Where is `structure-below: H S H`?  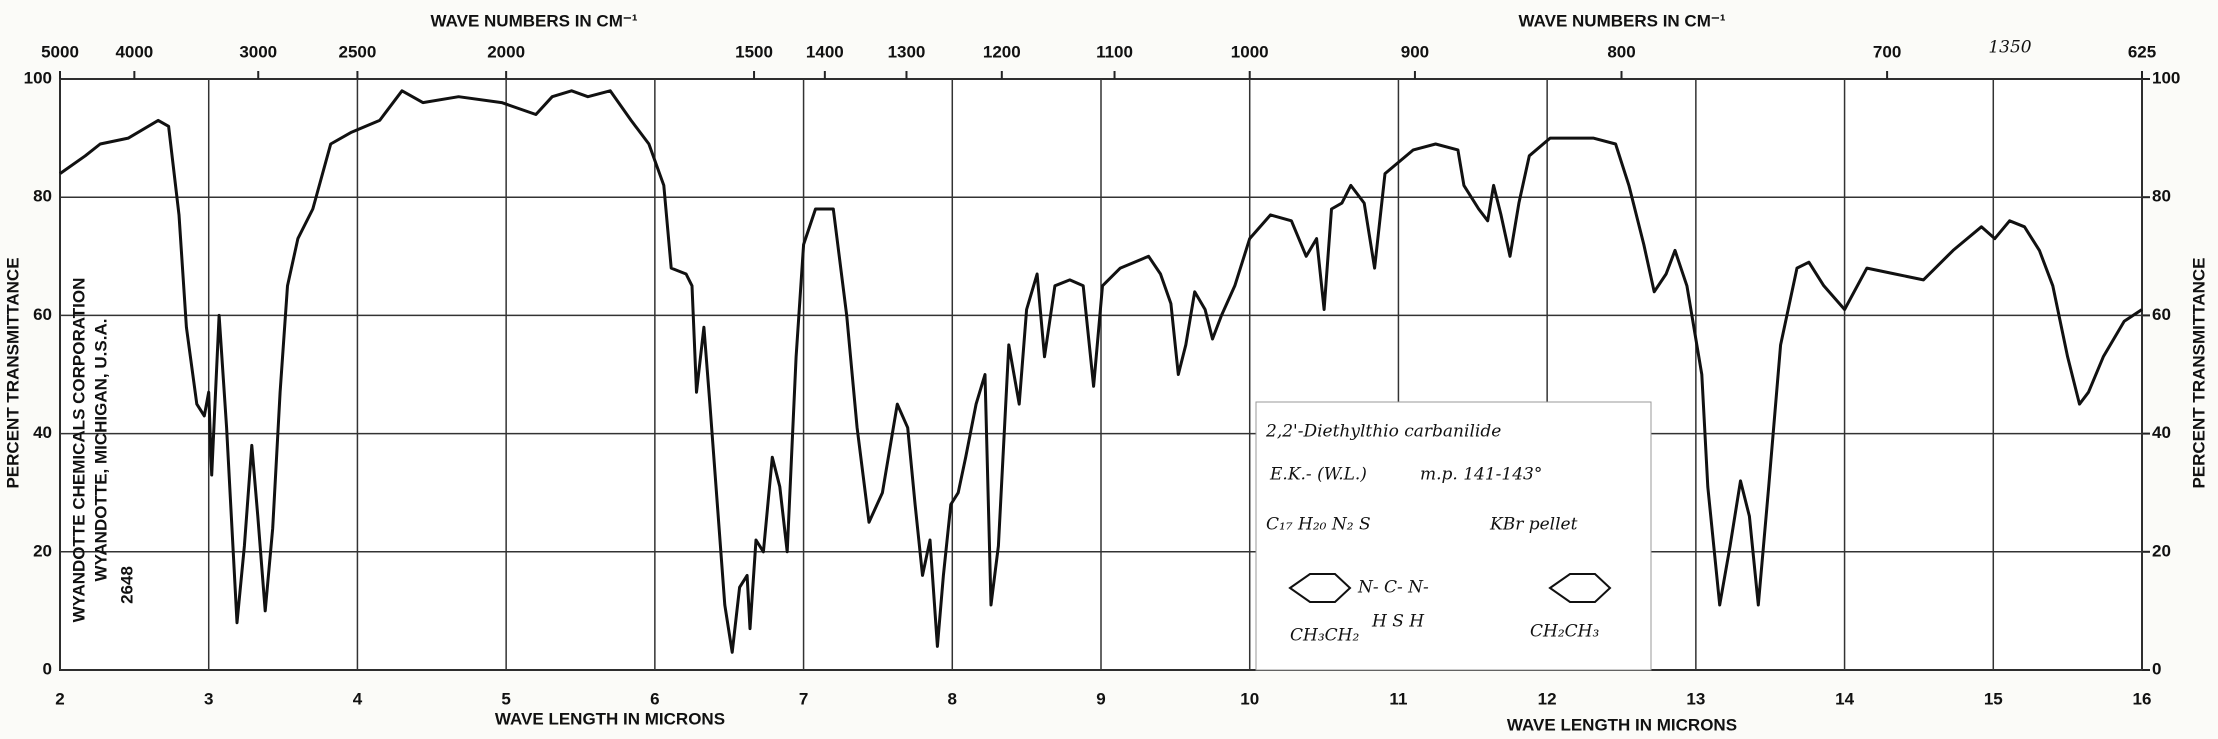 structure-below: H S H is located at coordinates (1398, 622).